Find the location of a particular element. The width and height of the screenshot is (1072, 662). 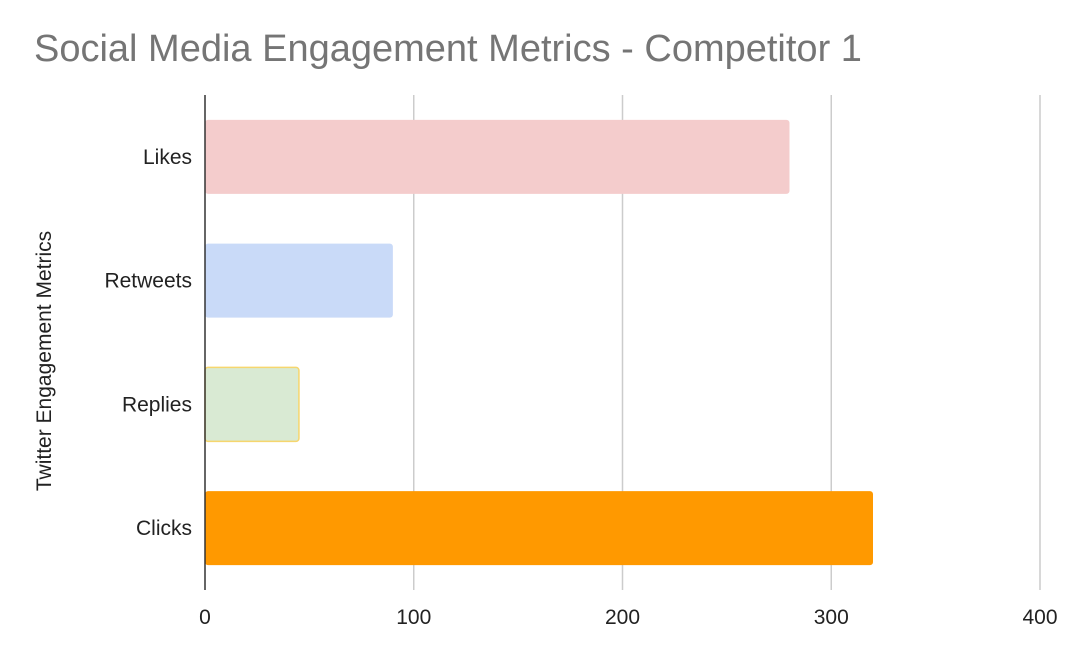

x-tick-label-300: 300 is located at coordinates (831, 617).